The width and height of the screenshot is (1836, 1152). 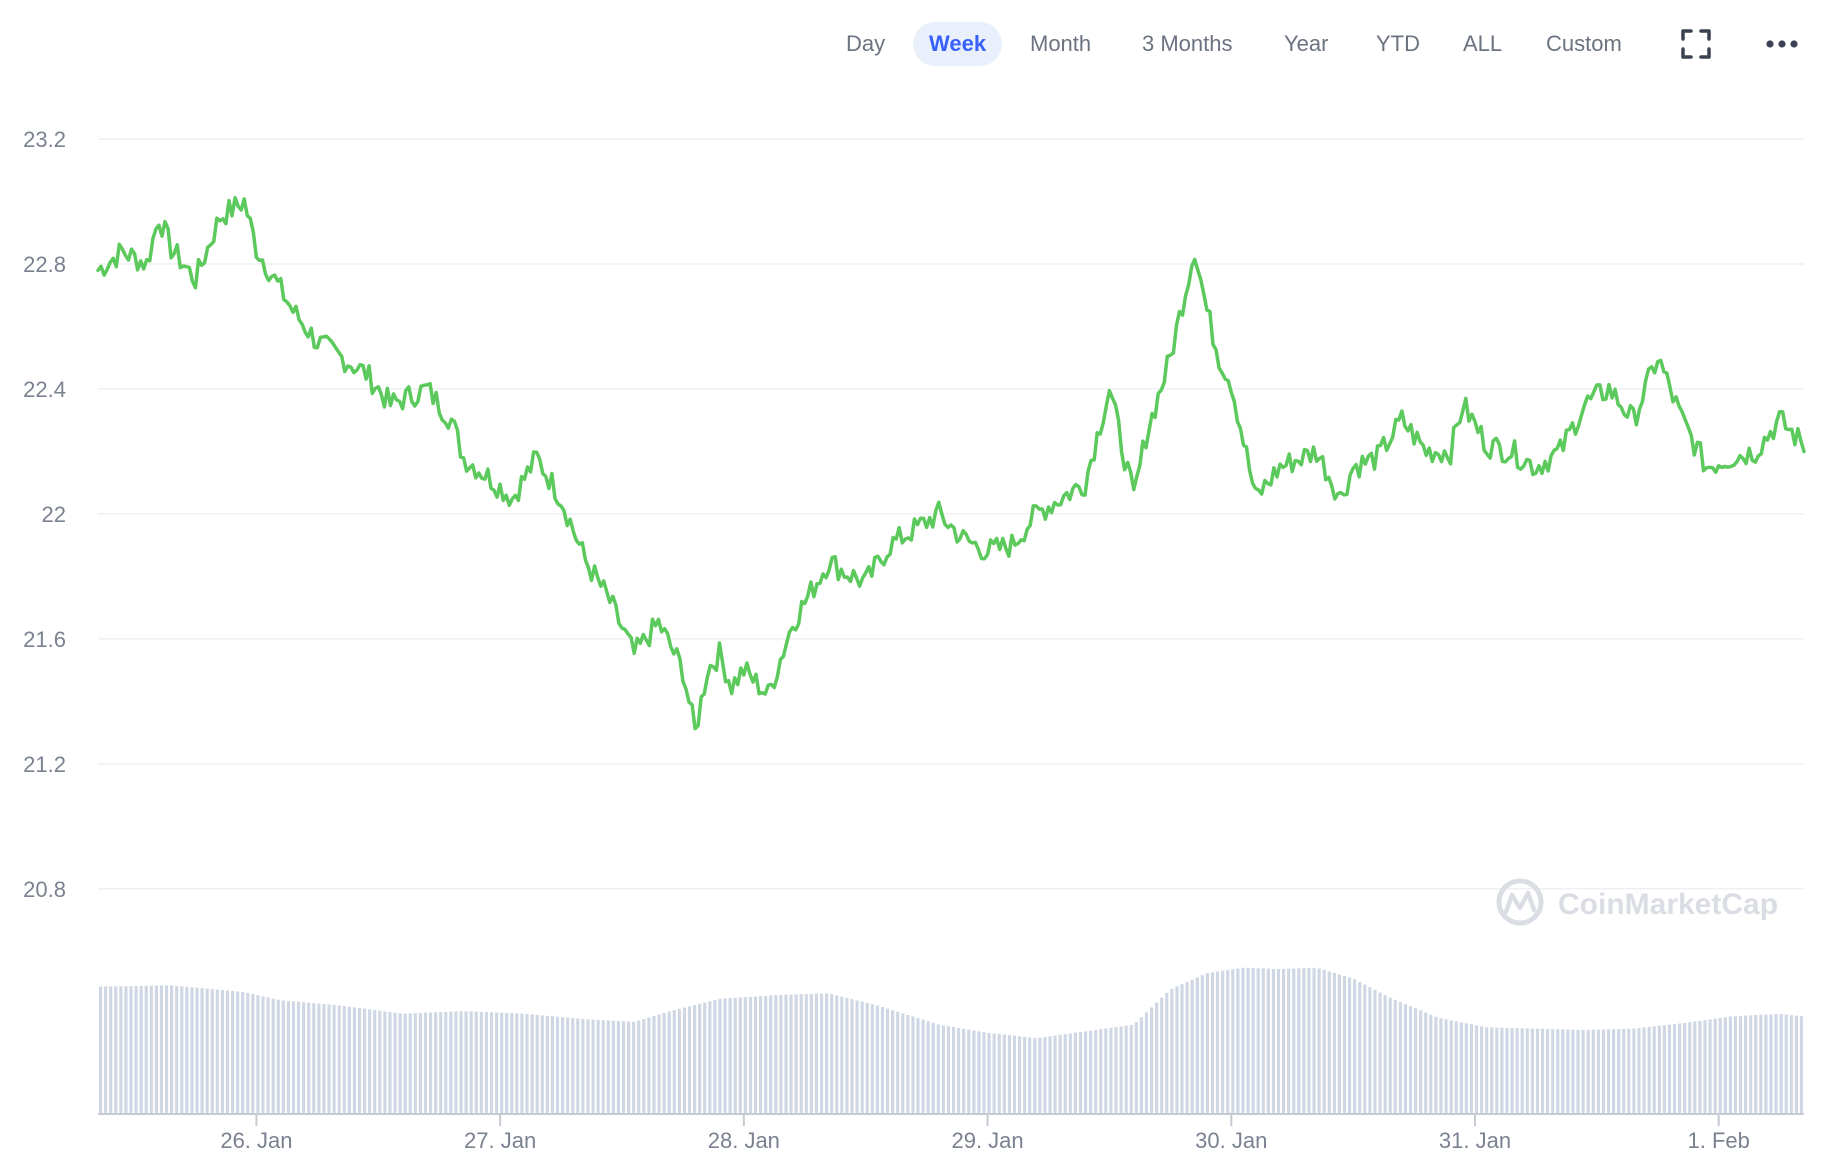 I want to click on range-button-custom: Custom, so click(x=1584, y=44).